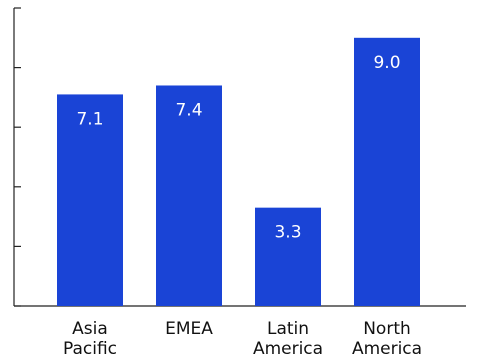 The image size is (478, 364). I want to click on category-label-line: EMEA, so click(189, 329).